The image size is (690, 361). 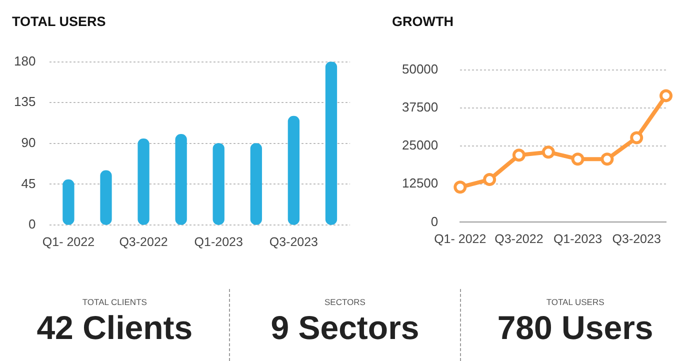 What do you see at coordinates (28, 183) in the screenshot?
I see `y-tick-label: 45` at bounding box center [28, 183].